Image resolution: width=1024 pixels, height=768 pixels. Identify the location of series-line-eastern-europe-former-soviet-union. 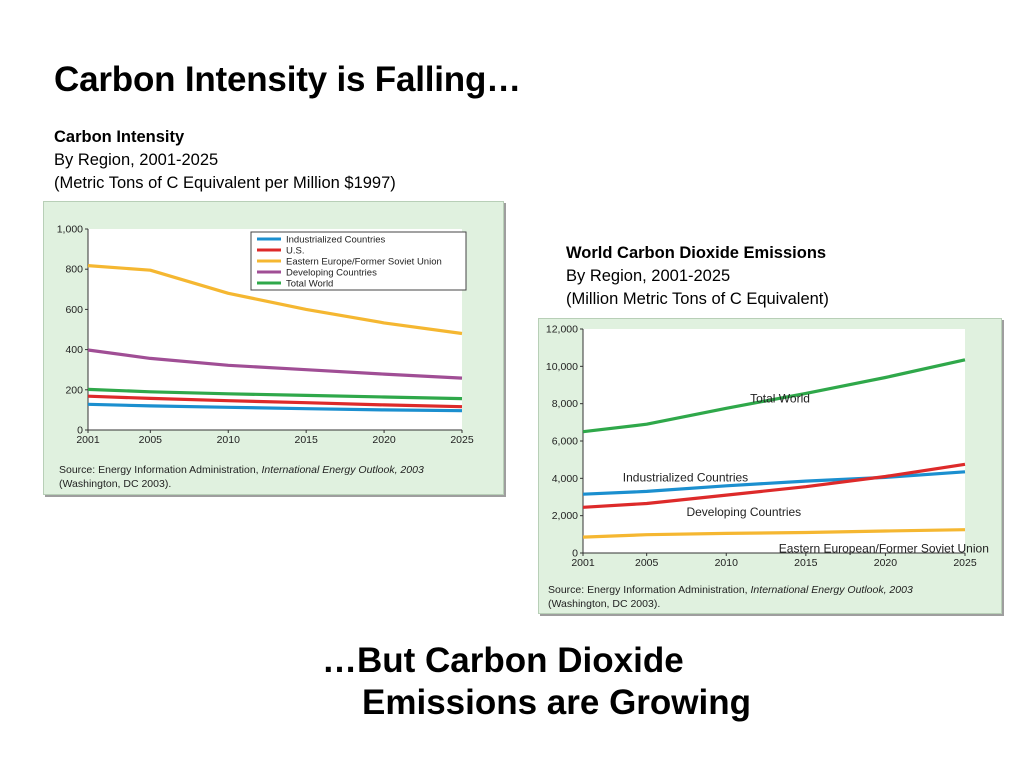
(275, 300).